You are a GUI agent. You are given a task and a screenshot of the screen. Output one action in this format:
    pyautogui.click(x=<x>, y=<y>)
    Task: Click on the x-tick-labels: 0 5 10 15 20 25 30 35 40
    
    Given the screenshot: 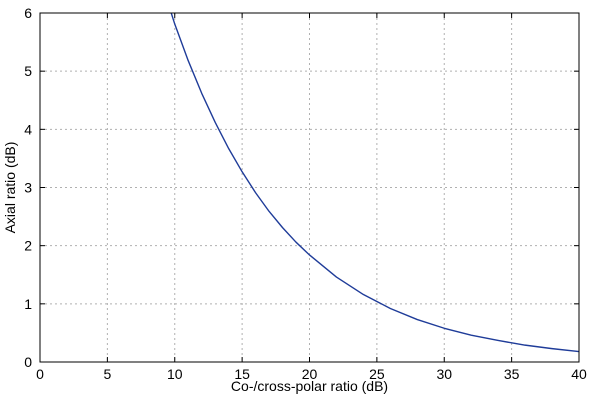 What is the action you would take?
    pyautogui.click(x=311, y=374)
    